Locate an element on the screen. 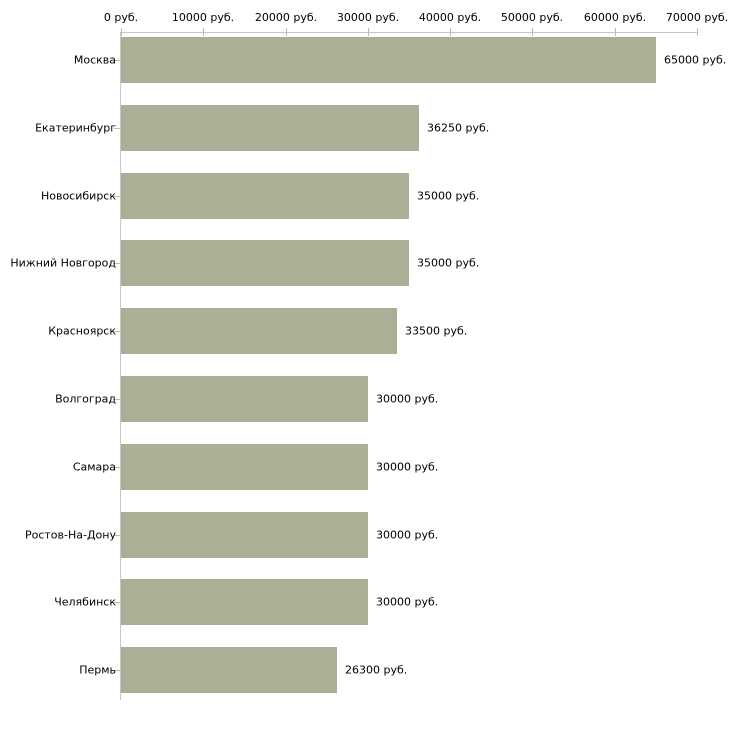 This screenshot has height=730, width=730. category-label: Ростов-На-Дону is located at coordinates (70, 535).